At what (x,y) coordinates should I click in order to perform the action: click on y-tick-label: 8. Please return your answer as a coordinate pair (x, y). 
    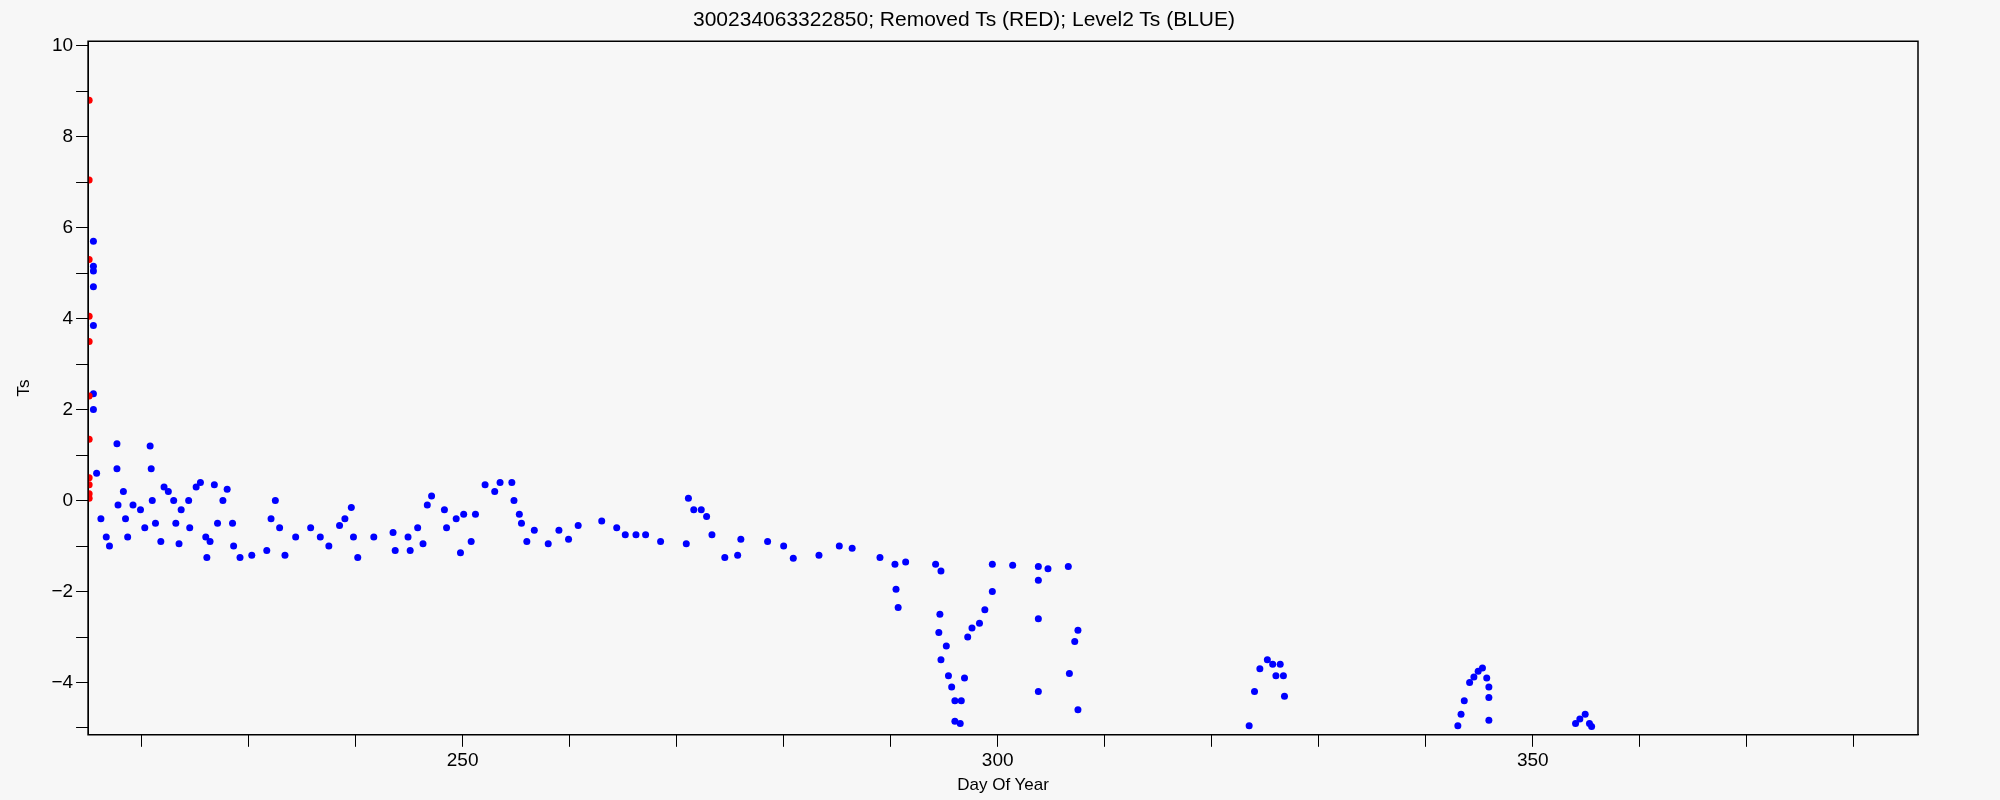
    Looking at the image, I should click on (68, 135).